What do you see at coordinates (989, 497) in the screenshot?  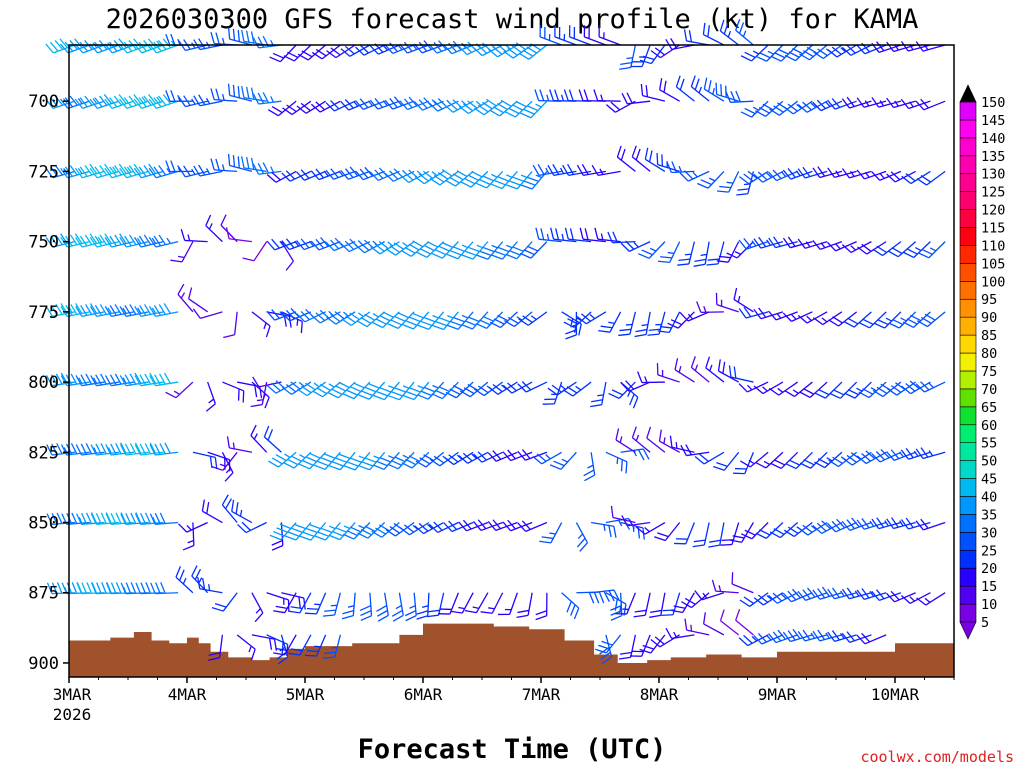 I see `colorbar-tick-label: 40` at bounding box center [989, 497].